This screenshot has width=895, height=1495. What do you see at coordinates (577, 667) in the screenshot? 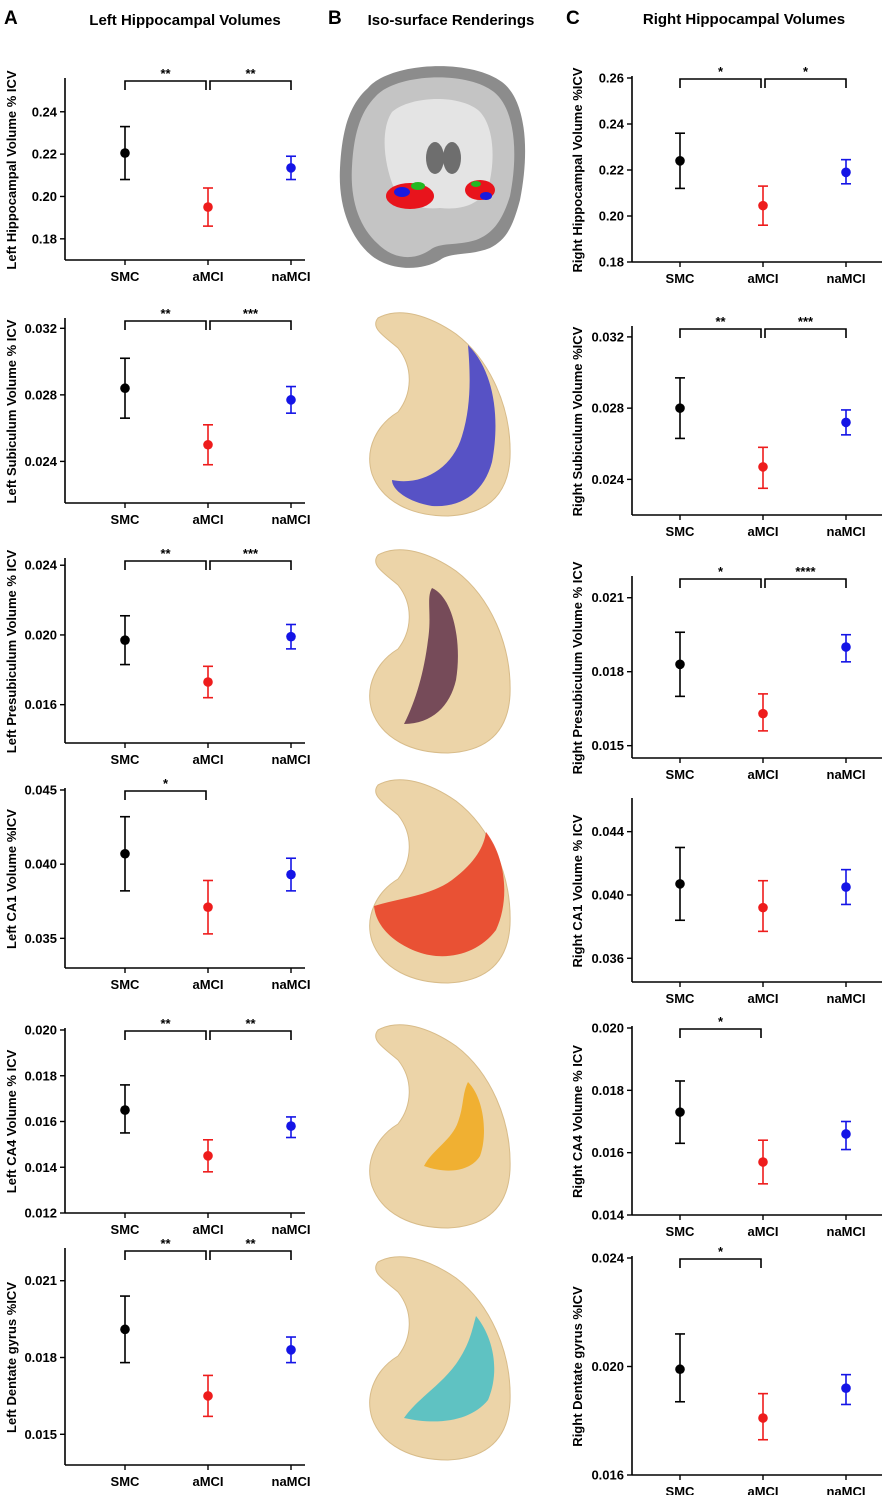
I see `y-axis-label: Right Presubiculum Volume % ICV` at bounding box center [577, 667].